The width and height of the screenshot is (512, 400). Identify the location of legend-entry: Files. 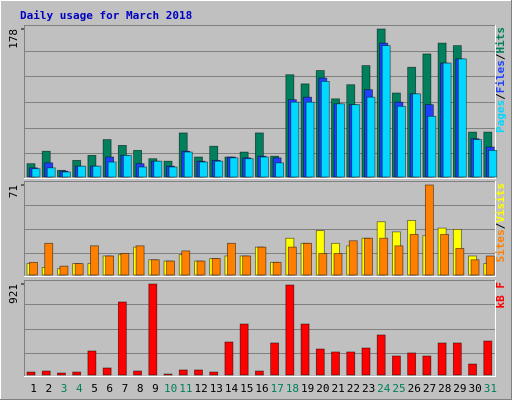
(500, 76).